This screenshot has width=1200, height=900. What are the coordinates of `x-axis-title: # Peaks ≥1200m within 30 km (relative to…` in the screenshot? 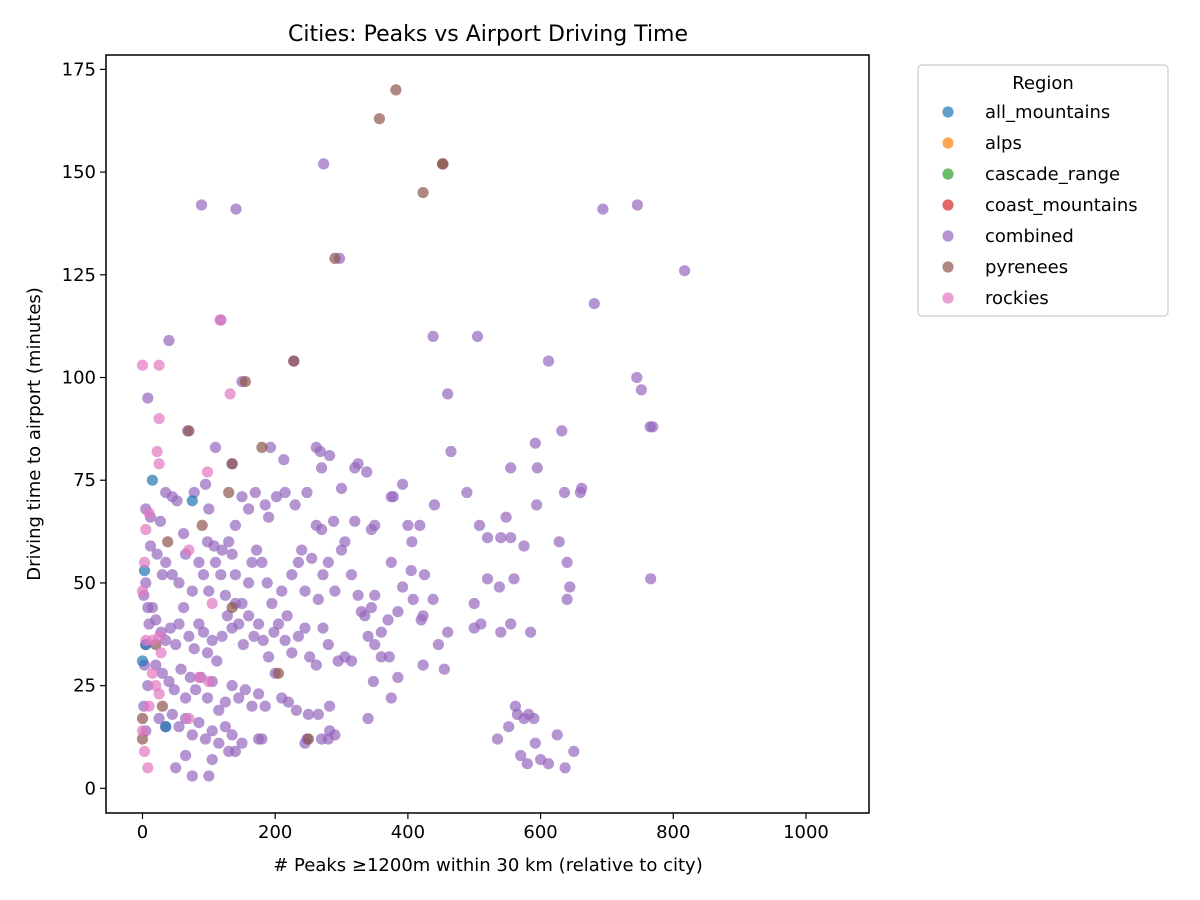 It's located at (487, 865).